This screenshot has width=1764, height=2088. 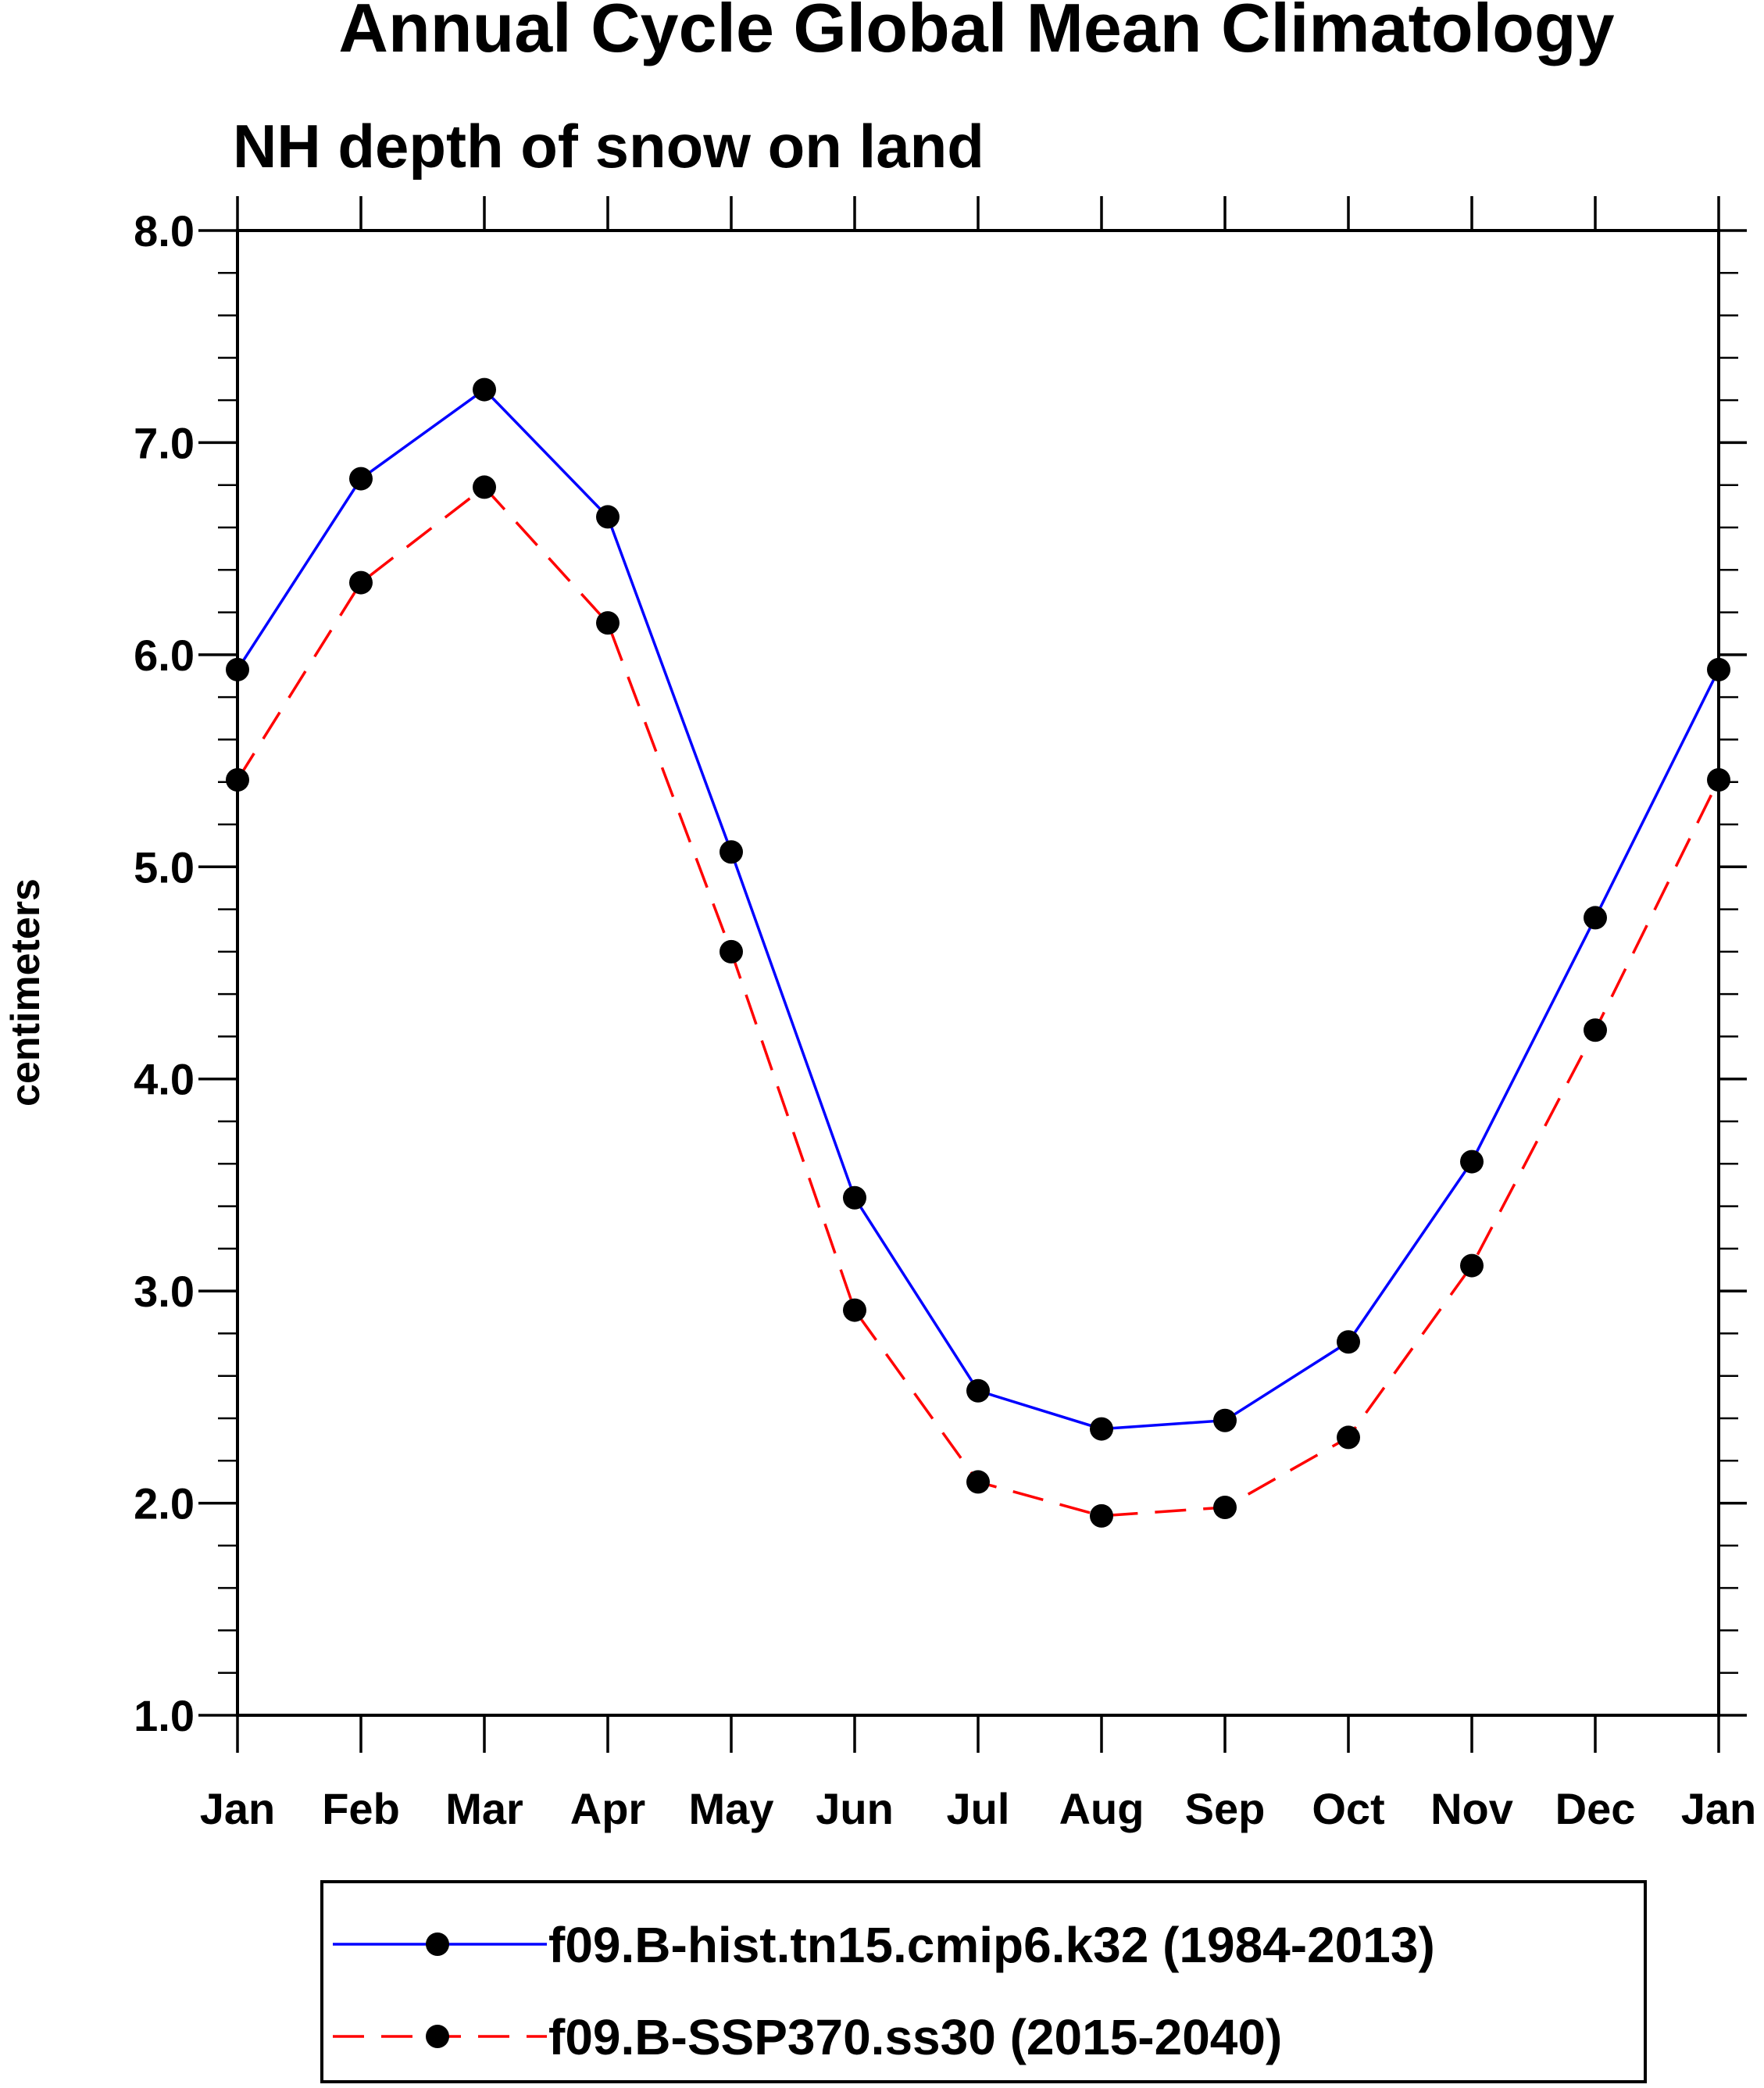 I want to click on x-axis-tick-labels: Jan Feb Mar Apr May Jun Jul Aug Sep Oct Nov Dec Jan, so click(x=978, y=1808).